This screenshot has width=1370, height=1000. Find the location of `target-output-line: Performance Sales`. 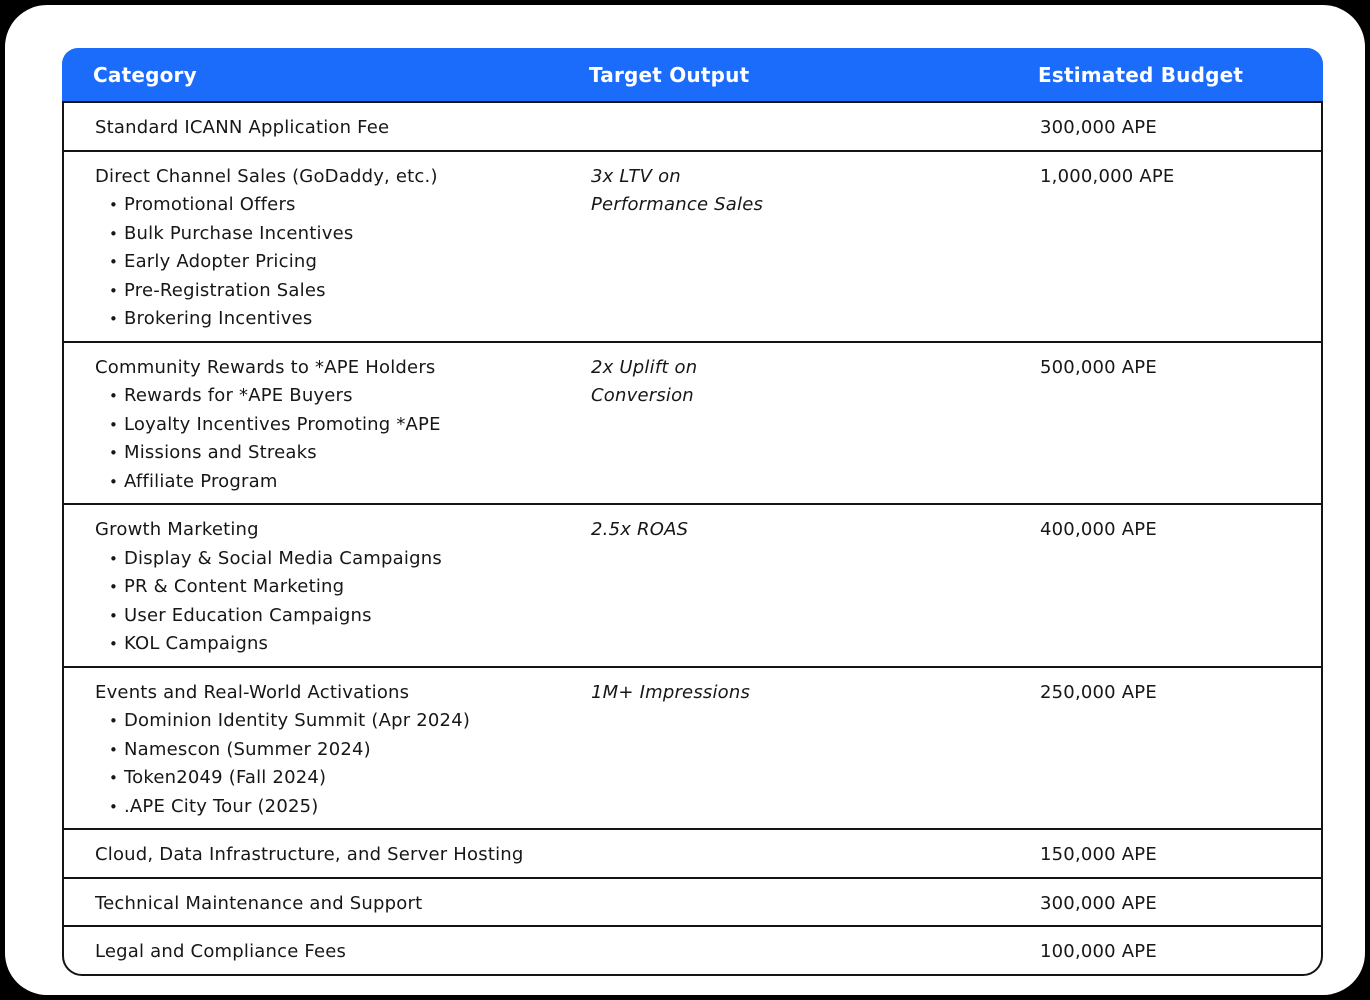

target-output-line: Performance Sales is located at coordinates (677, 204).